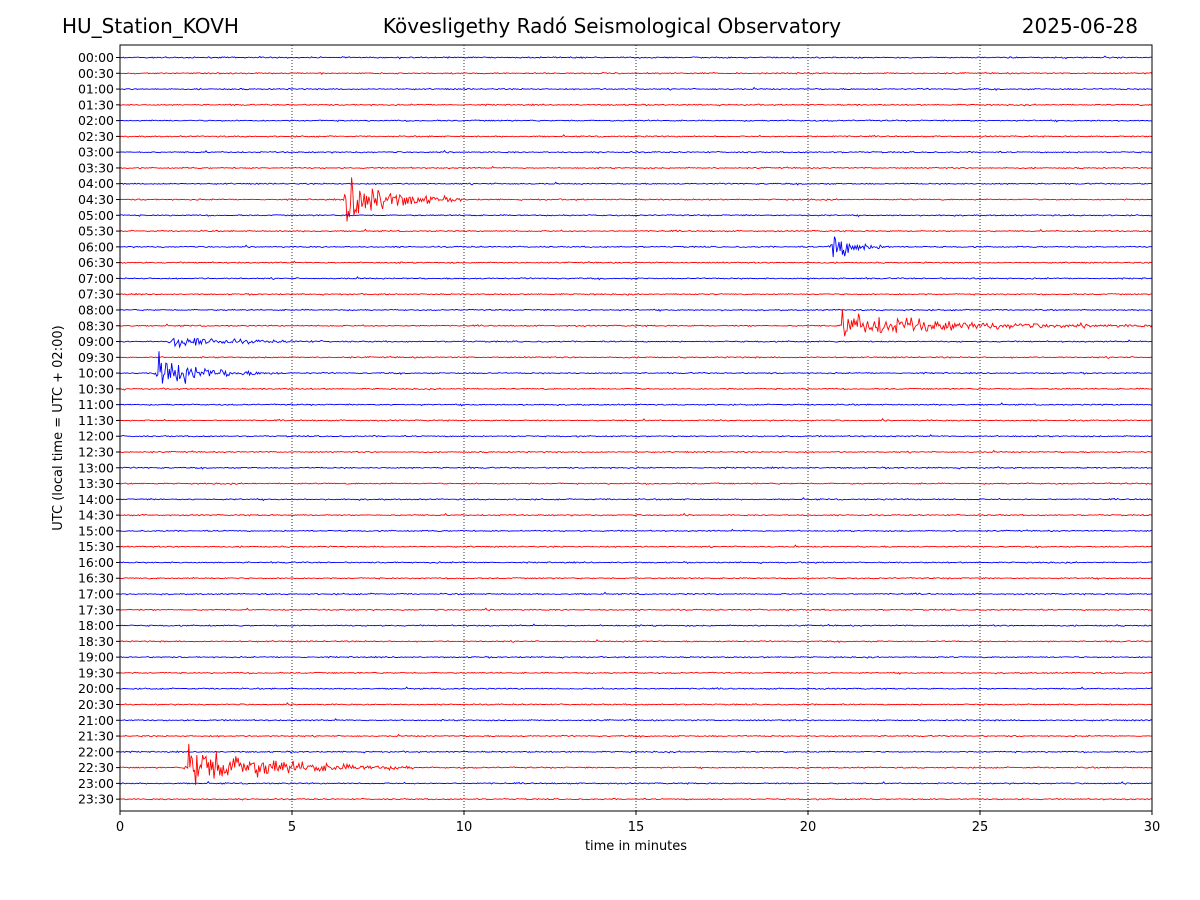 This screenshot has height=900, width=1200. Describe the element at coordinates (96, 625) in the screenshot. I see `row-label-18:00: 18:00` at that location.